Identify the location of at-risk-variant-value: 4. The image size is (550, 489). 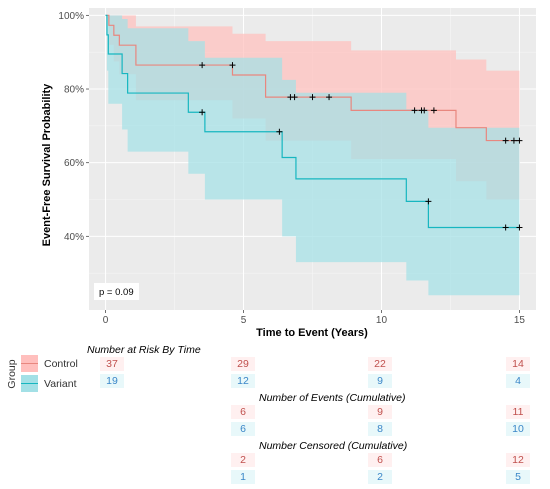
(518, 381).